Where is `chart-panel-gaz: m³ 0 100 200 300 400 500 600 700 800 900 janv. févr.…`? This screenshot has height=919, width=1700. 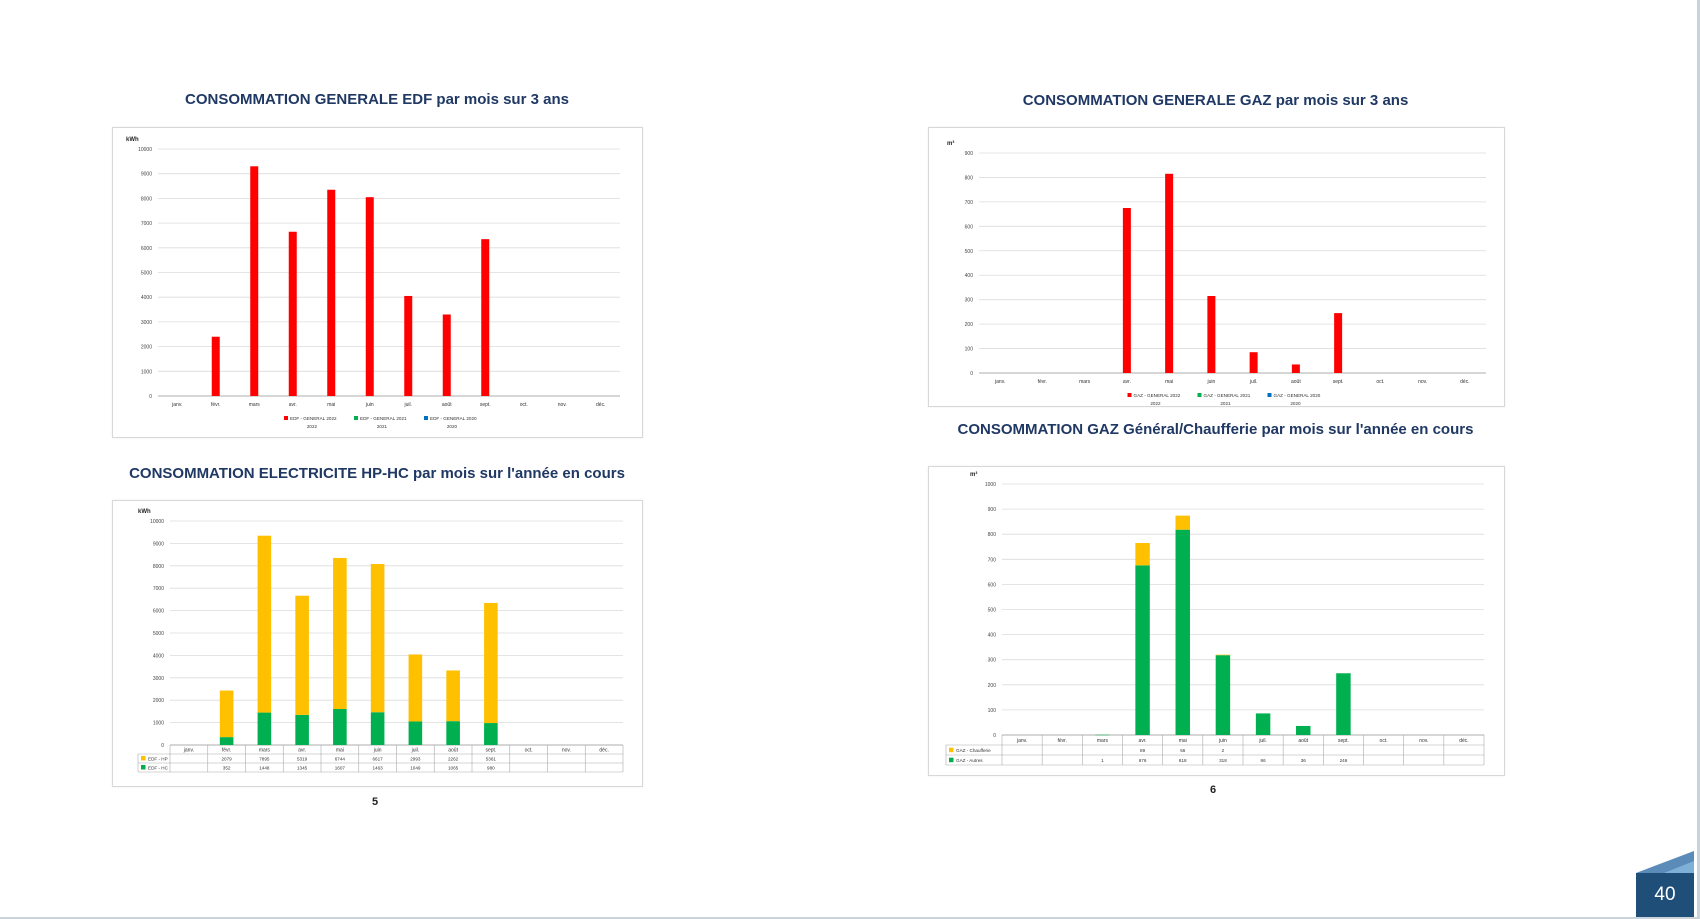 chart-panel-gaz: m³ 0 100 200 300 400 500 600 700 800 900 janv. févr.… is located at coordinates (1216, 267).